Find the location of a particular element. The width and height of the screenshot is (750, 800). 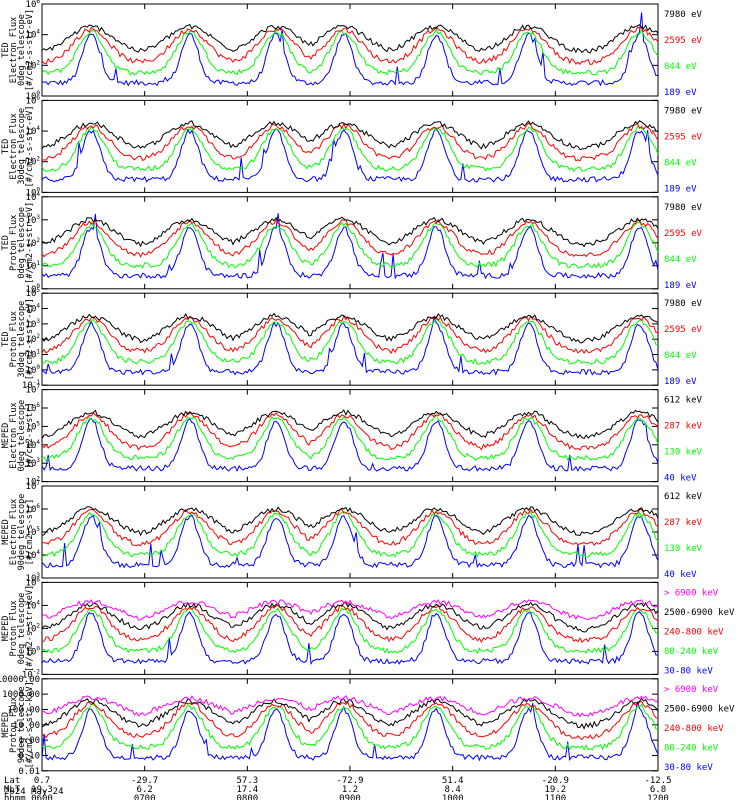

footer-value: 0800 is located at coordinates (247, 797).